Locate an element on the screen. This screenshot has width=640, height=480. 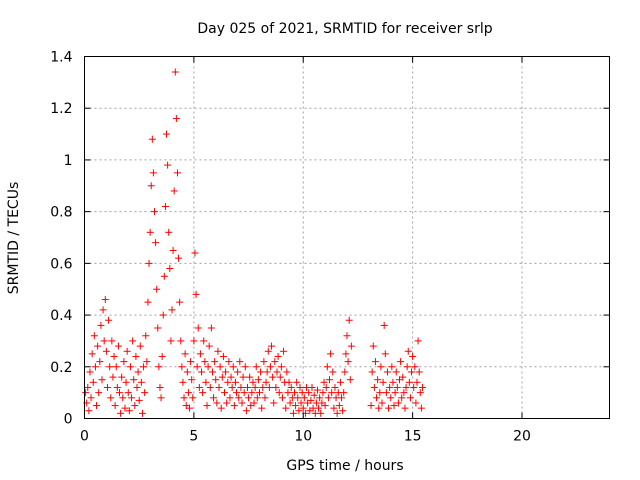
x-tick-label: 10 is located at coordinates (303, 437).